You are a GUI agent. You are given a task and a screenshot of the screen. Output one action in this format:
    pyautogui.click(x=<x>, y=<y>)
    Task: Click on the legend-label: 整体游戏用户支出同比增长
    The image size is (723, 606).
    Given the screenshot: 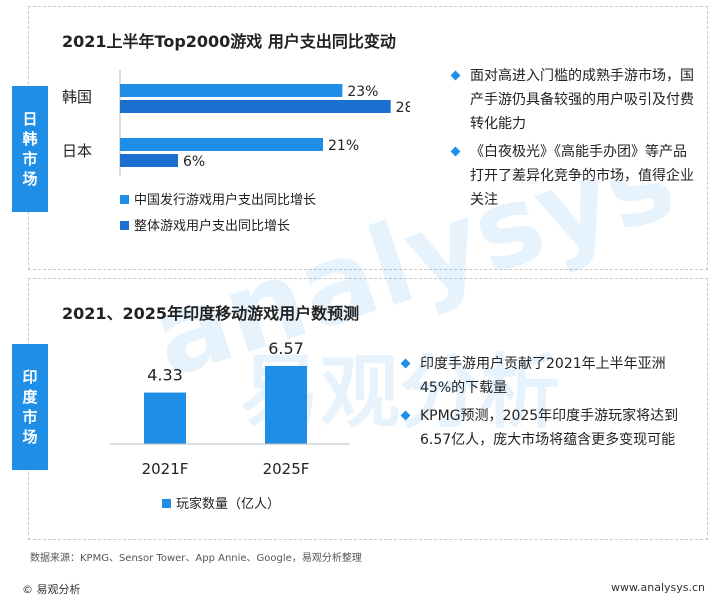 What is the action you would take?
    pyautogui.click(x=212, y=226)
    